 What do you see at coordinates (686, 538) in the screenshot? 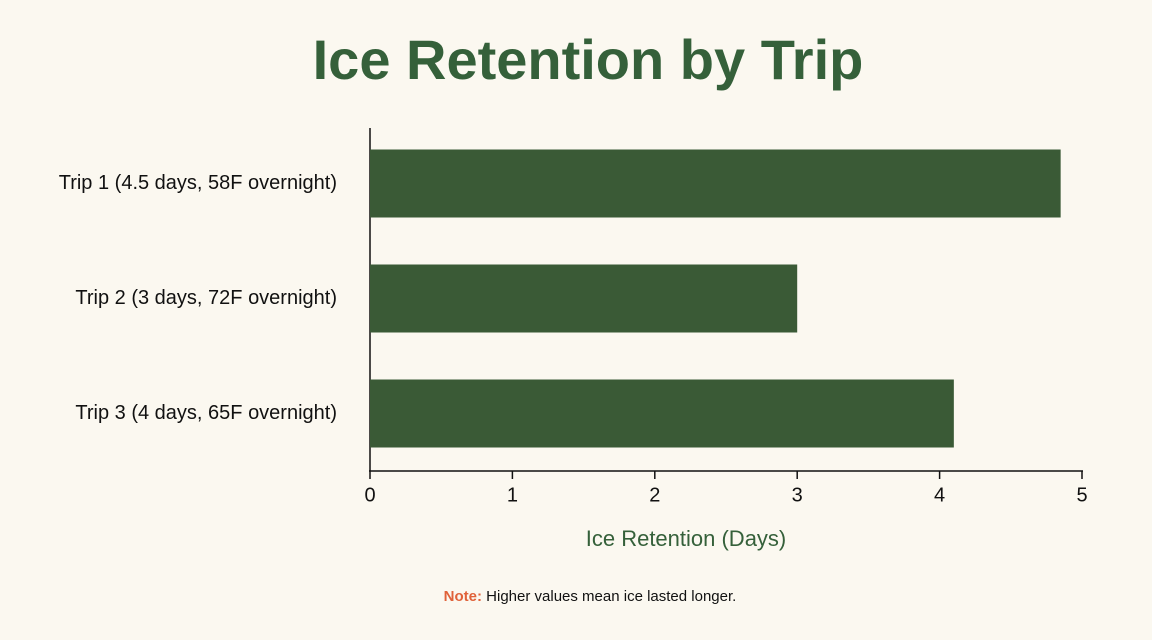
I see `x-axis-label: Ice Retention (Days)` at bounding box center [686, 538].